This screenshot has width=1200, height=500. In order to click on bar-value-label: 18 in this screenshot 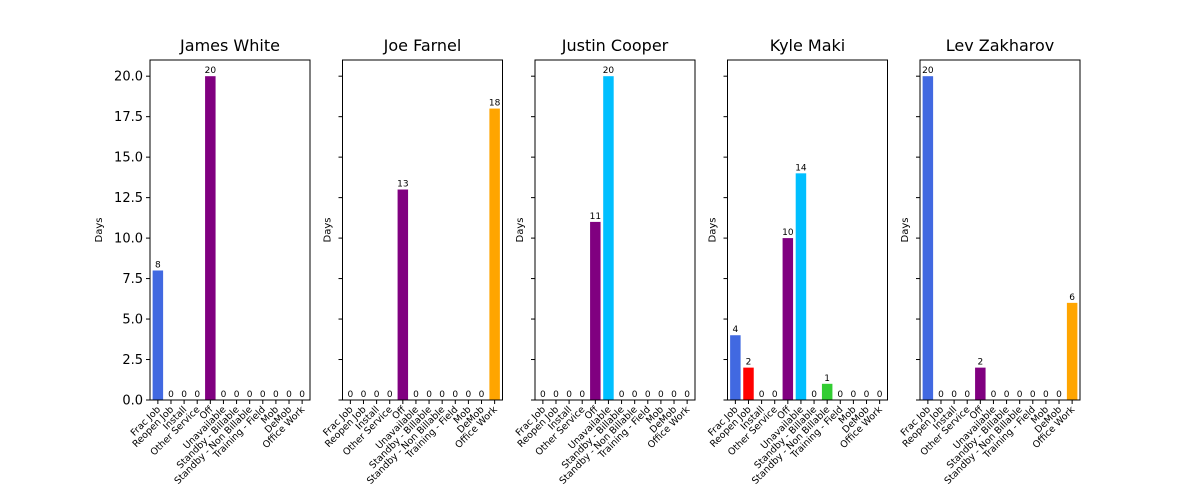, I will do `click(495, 104)`.